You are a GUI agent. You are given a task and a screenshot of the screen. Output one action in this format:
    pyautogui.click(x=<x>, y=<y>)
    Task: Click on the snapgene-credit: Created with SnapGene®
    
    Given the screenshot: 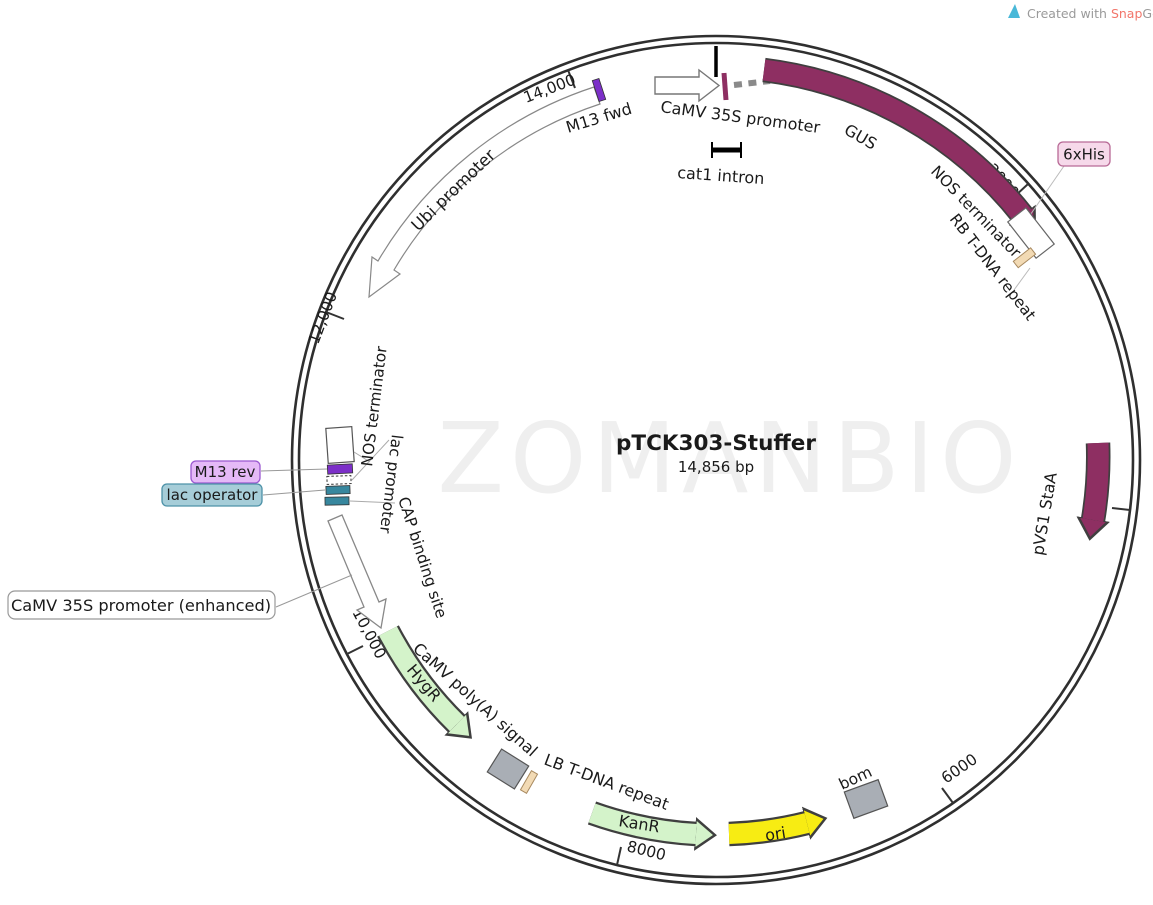 What is the action you would take?
    pyautogui.click(x=1080, y=12)
    